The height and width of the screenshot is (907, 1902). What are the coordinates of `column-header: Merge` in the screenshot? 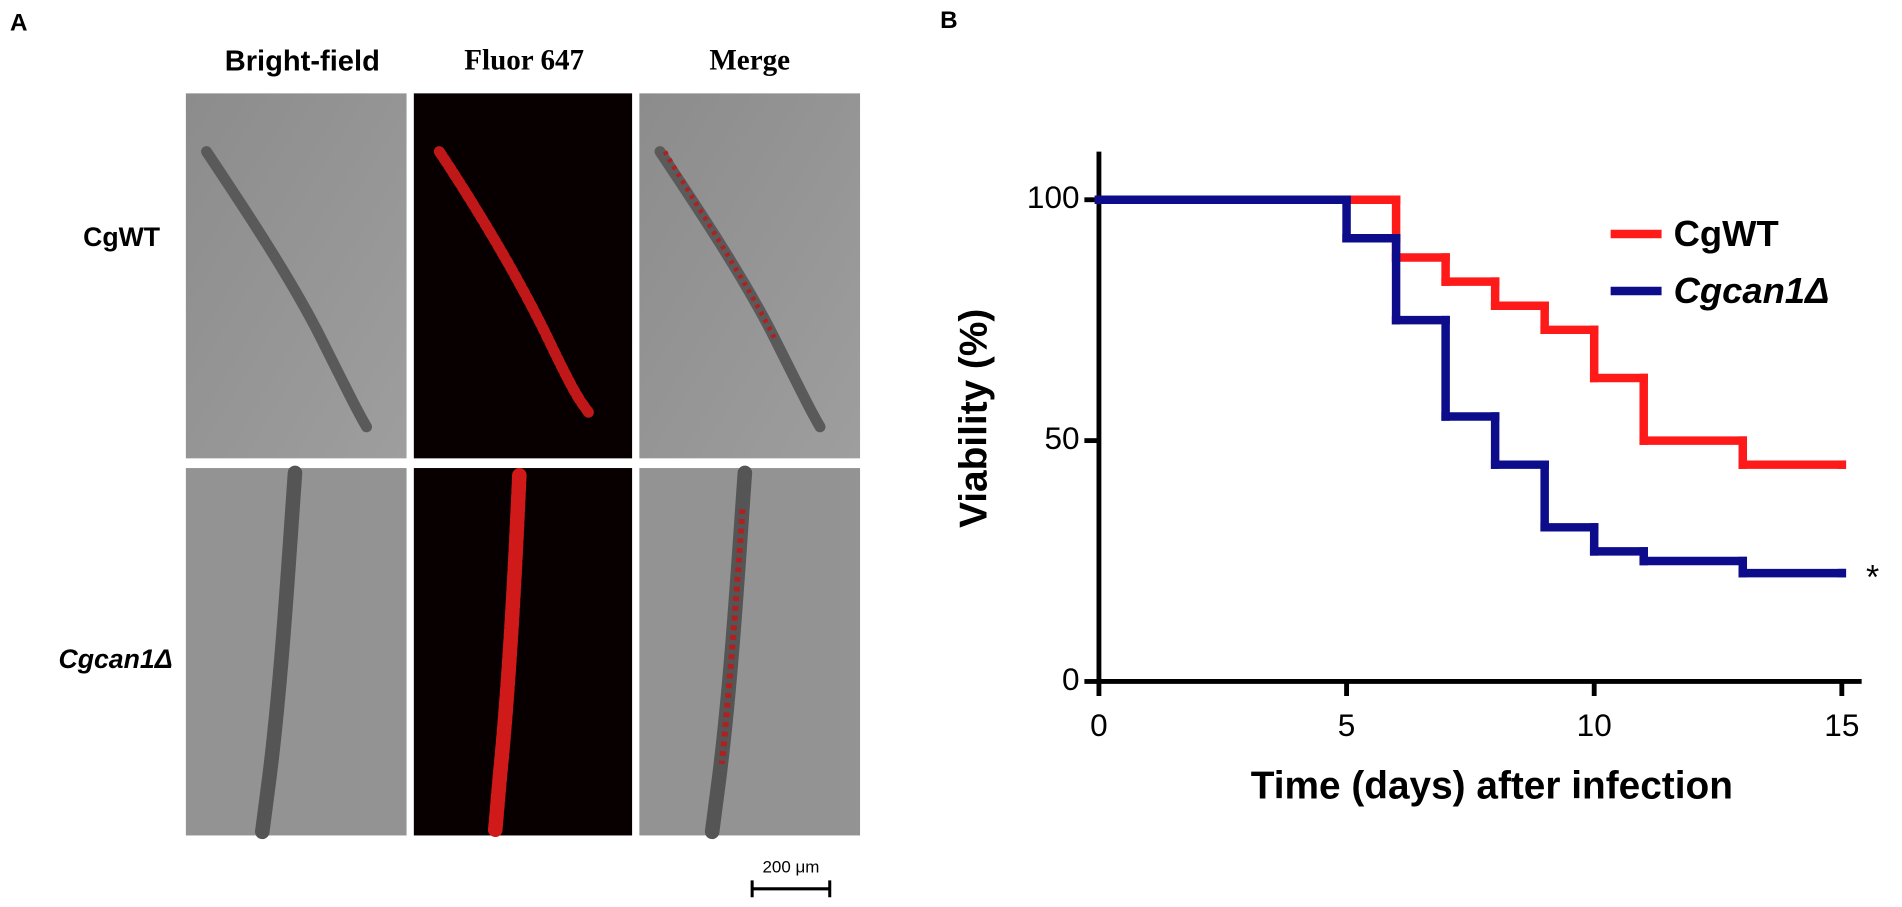 It's located at (749, 61).